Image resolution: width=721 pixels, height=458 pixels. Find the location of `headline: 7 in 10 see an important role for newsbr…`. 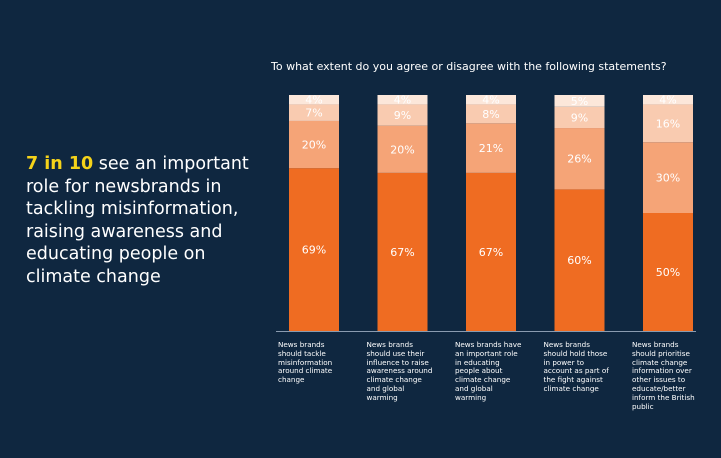

headline: 7 in 10 see an important role for newsbr… is located at coordinates (146, 220).